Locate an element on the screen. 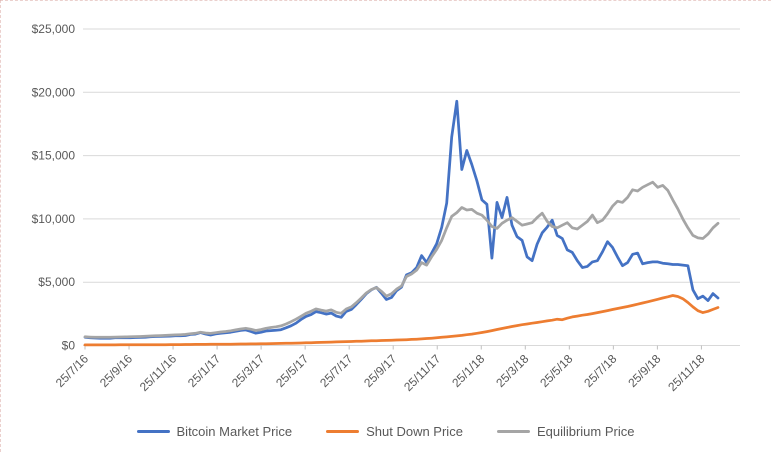 This screenshot has width=771, height=452. shut-down-price-line is located at coordinates (401, 320).